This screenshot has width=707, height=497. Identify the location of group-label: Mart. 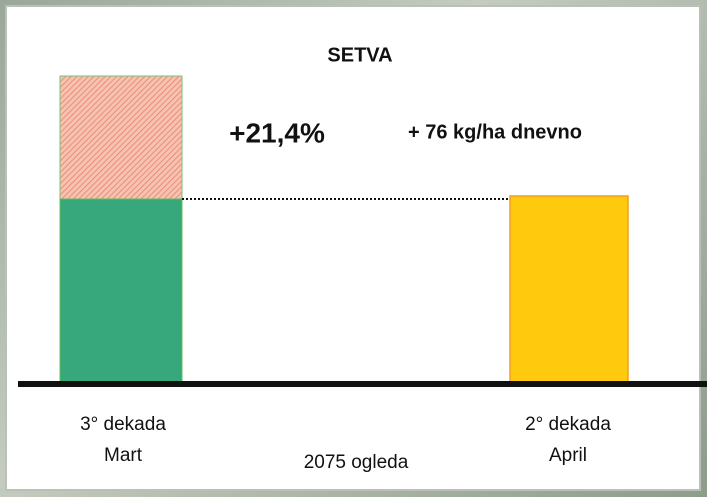
(123, 455).